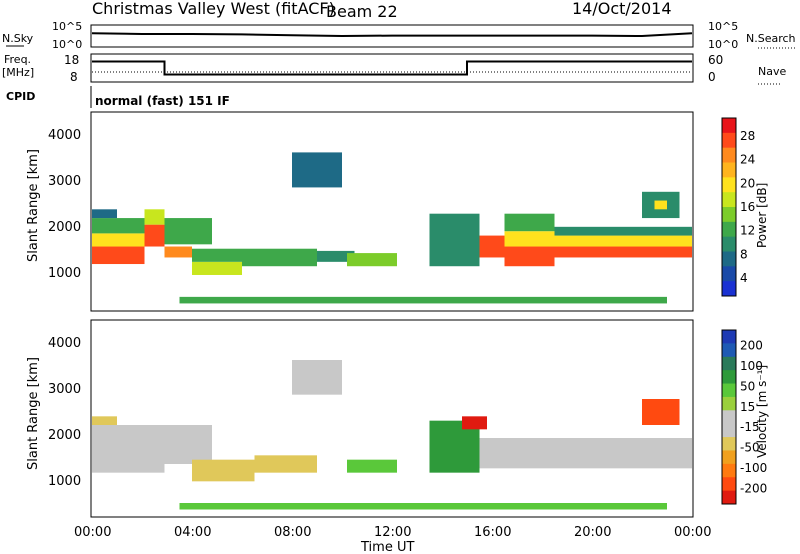  I want to click on power-ytick-2000: 2000, so click(64, 227).